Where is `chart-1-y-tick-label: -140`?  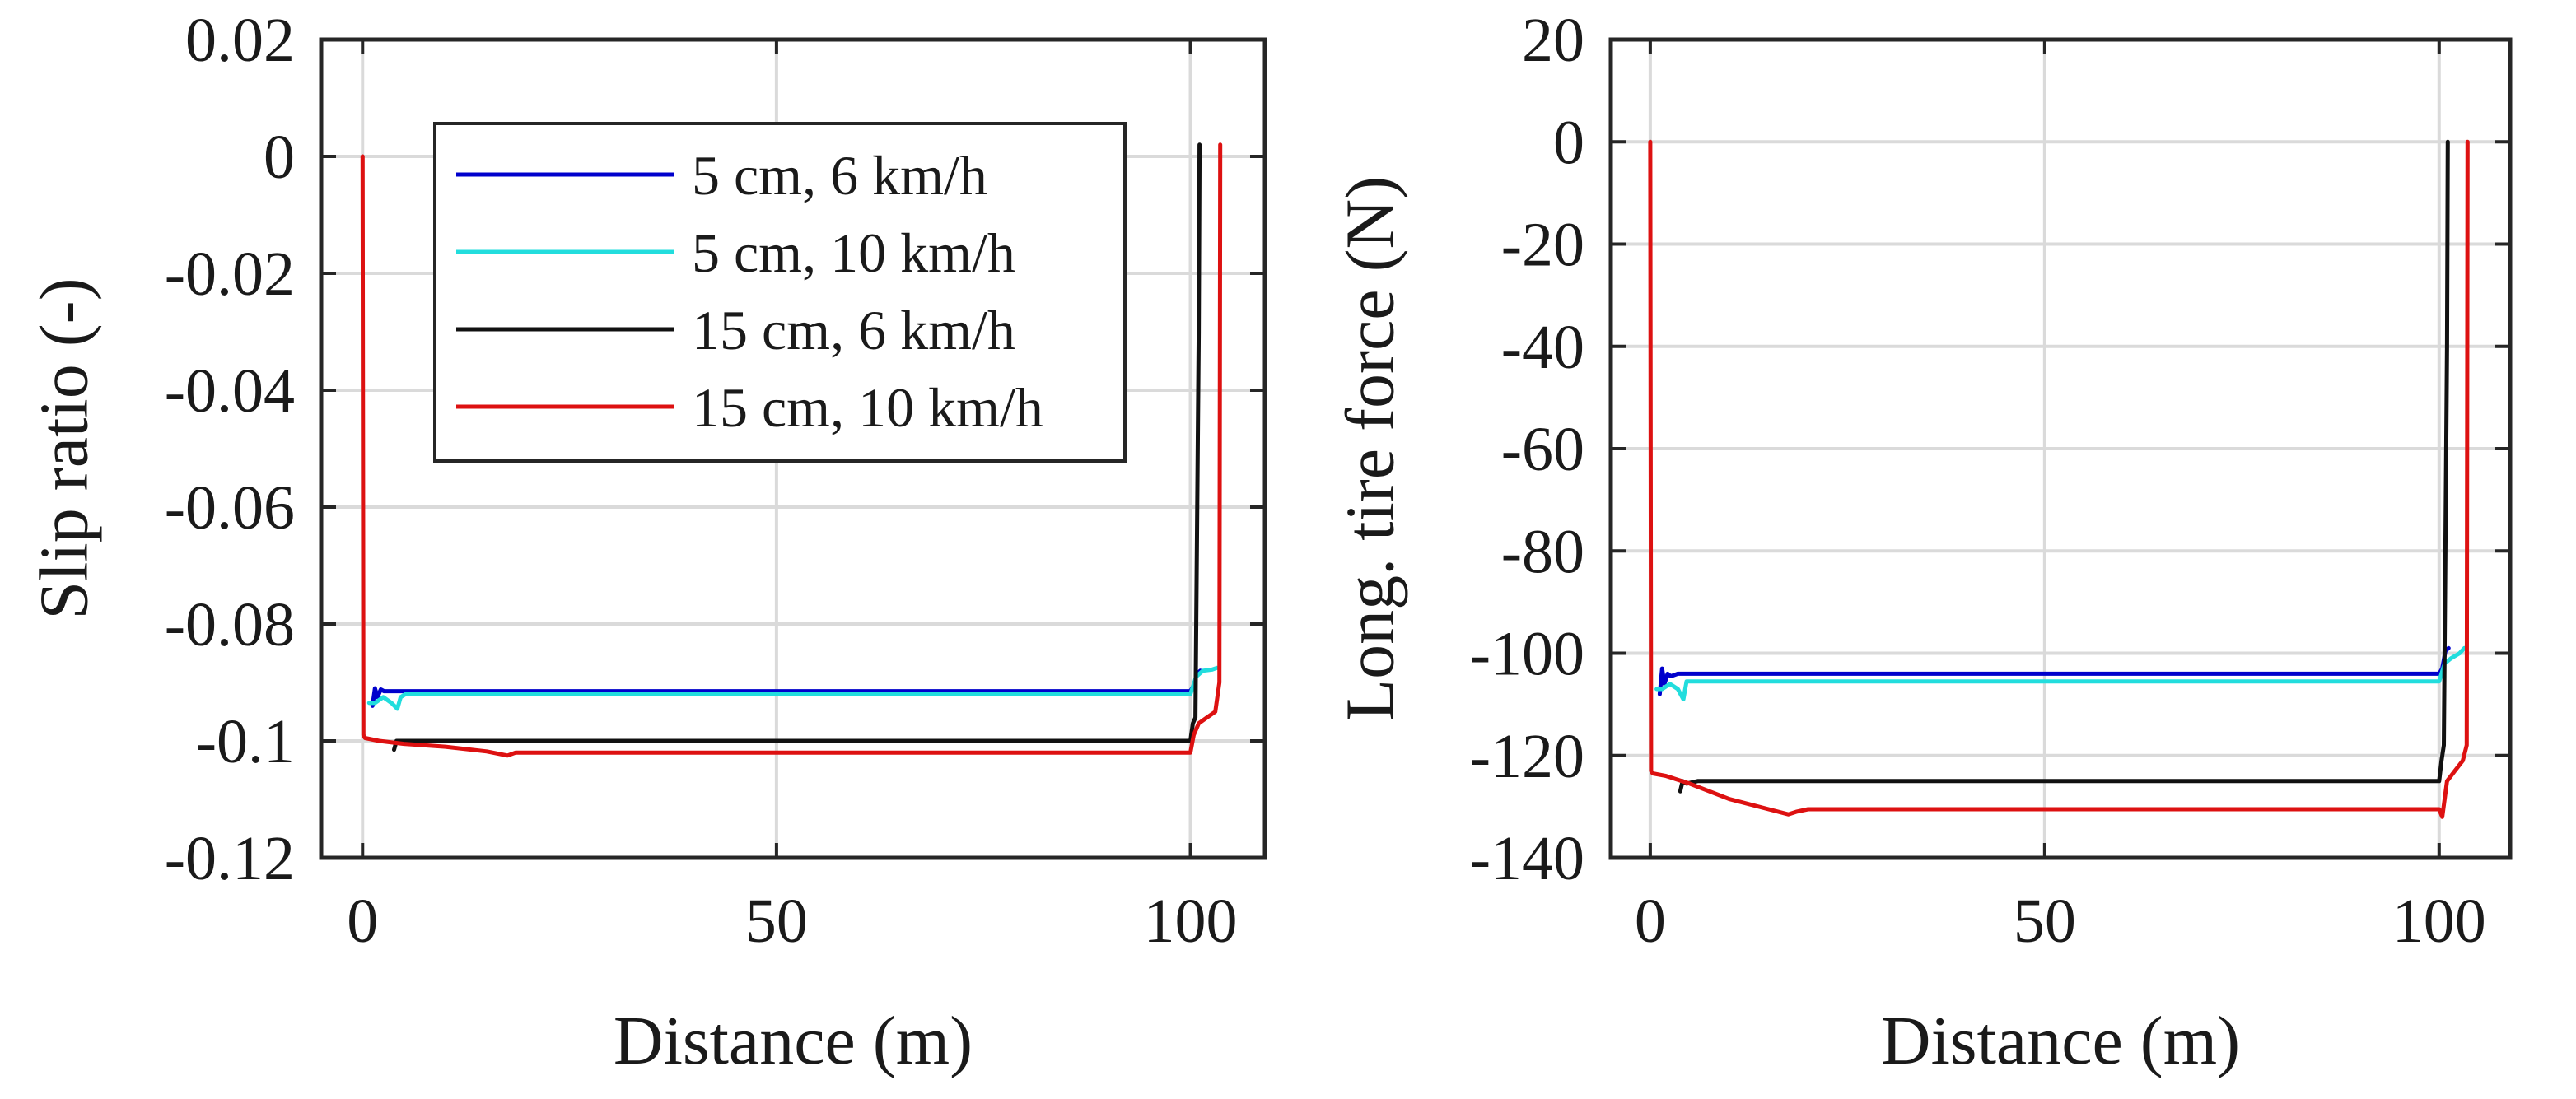 chart-1-y-tick-label: -140 is located at coordinates (1527, 858).